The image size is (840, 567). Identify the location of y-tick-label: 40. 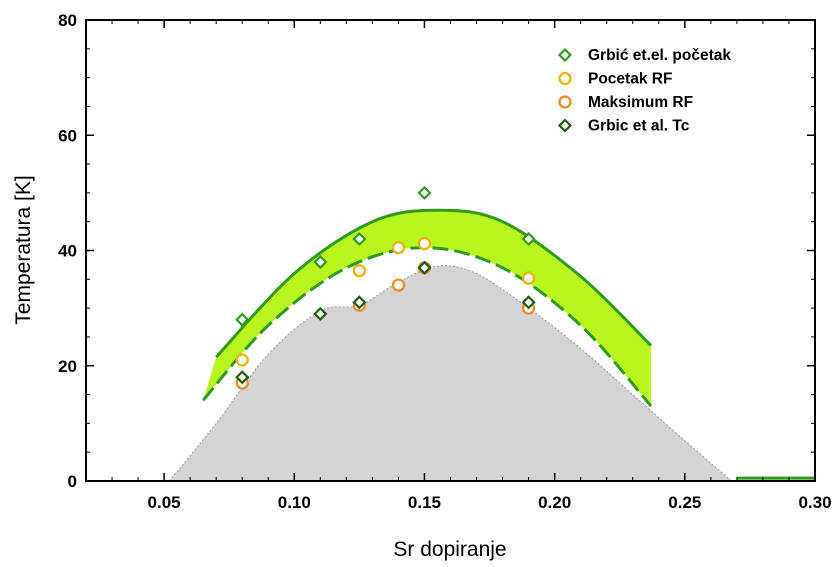
(67, 251).